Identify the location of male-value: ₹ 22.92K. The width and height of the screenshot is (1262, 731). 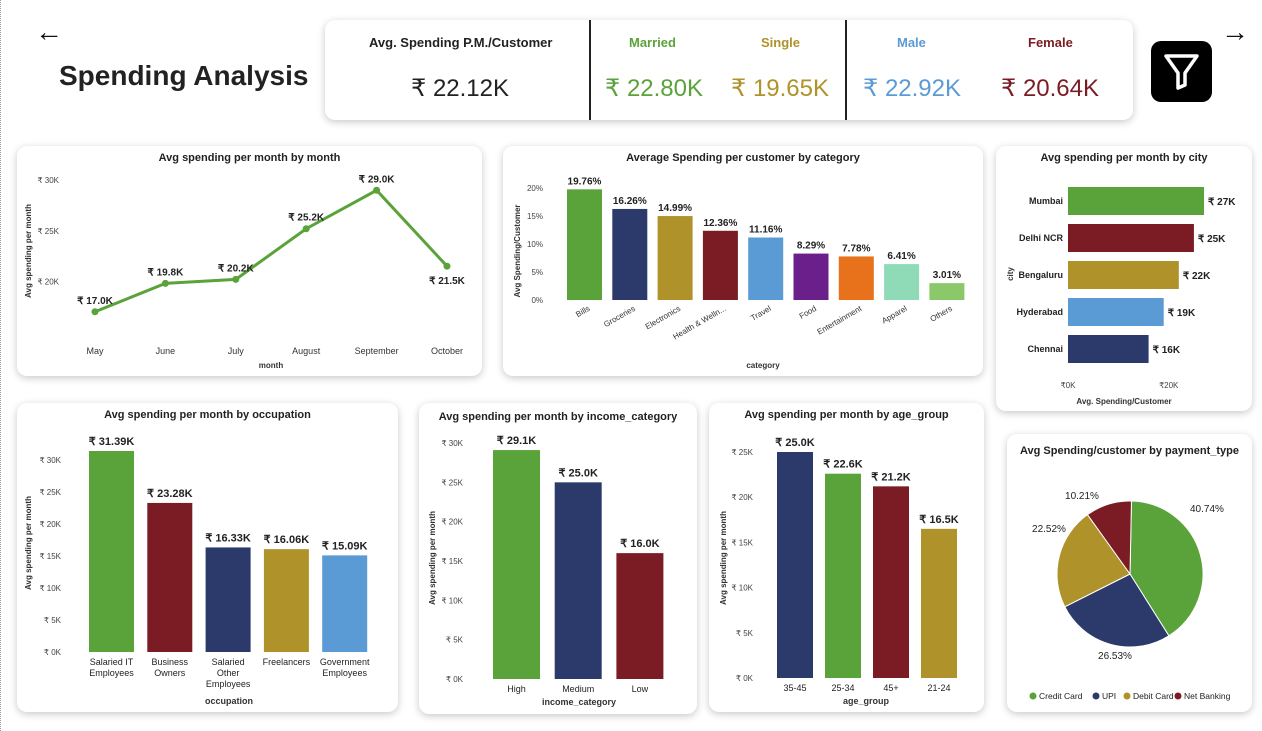
(912, 88).